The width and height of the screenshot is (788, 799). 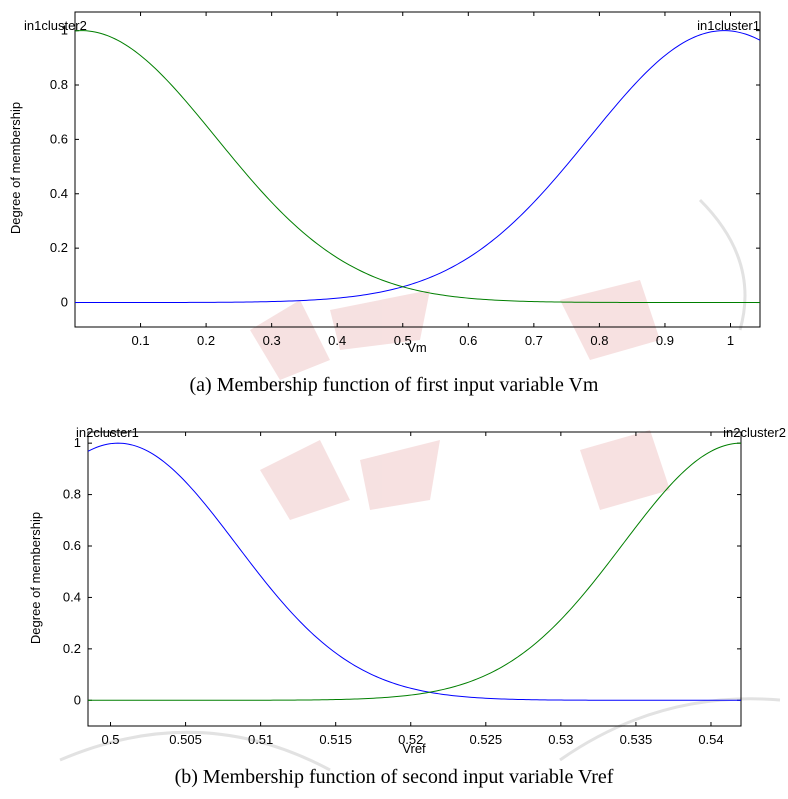 What do you see at coordinates (403, 340) in the screenshot?
I see `x-tick-label-a: 0.5` at bounding box center [403, 340].